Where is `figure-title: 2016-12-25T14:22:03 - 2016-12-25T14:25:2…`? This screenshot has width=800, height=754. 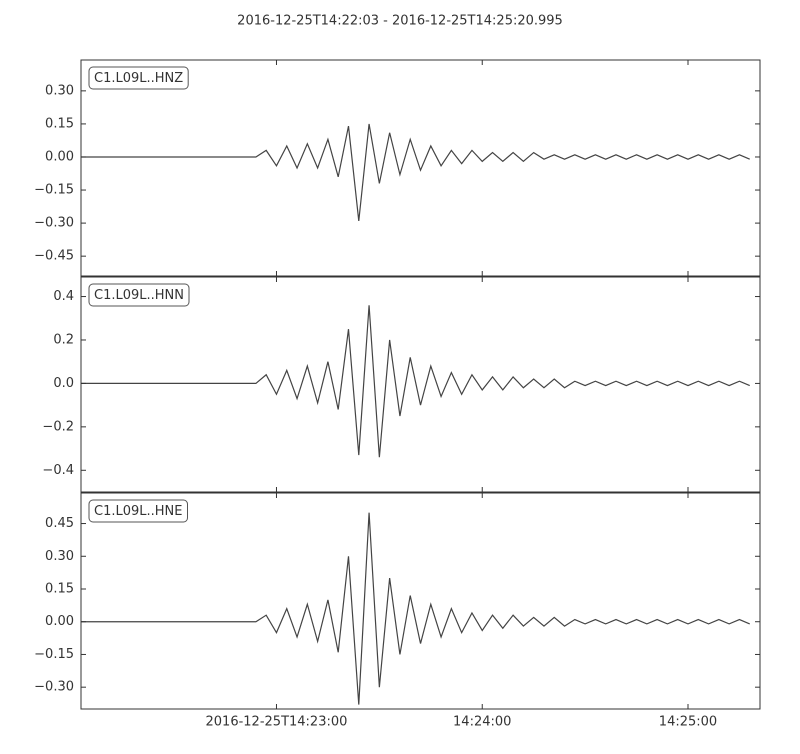
figure-title: 2016-12-25T14:22:03 - 2016-12-25T14:25:2… is located at coordinates (400, 21).